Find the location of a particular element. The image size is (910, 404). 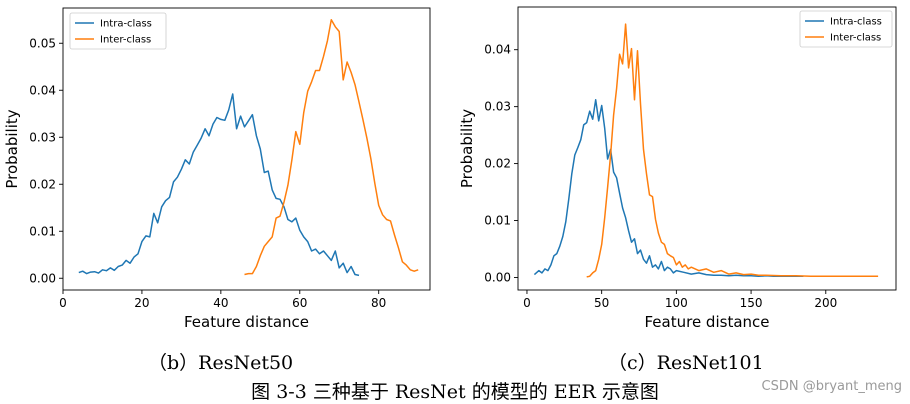

x-tick-label: 80 is located at coordinates (378, 303).